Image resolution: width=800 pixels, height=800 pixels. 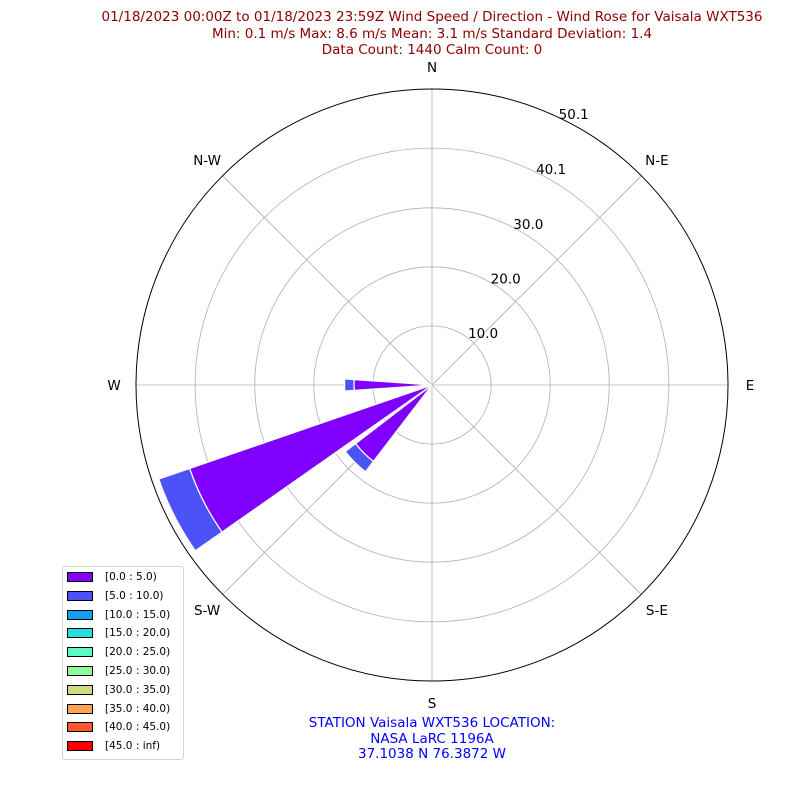 What do you see at coordinates (138, 727) in the screenshot?
I see `legend-label: [40.0 : 45.0)` at bounding box center [138, 727].